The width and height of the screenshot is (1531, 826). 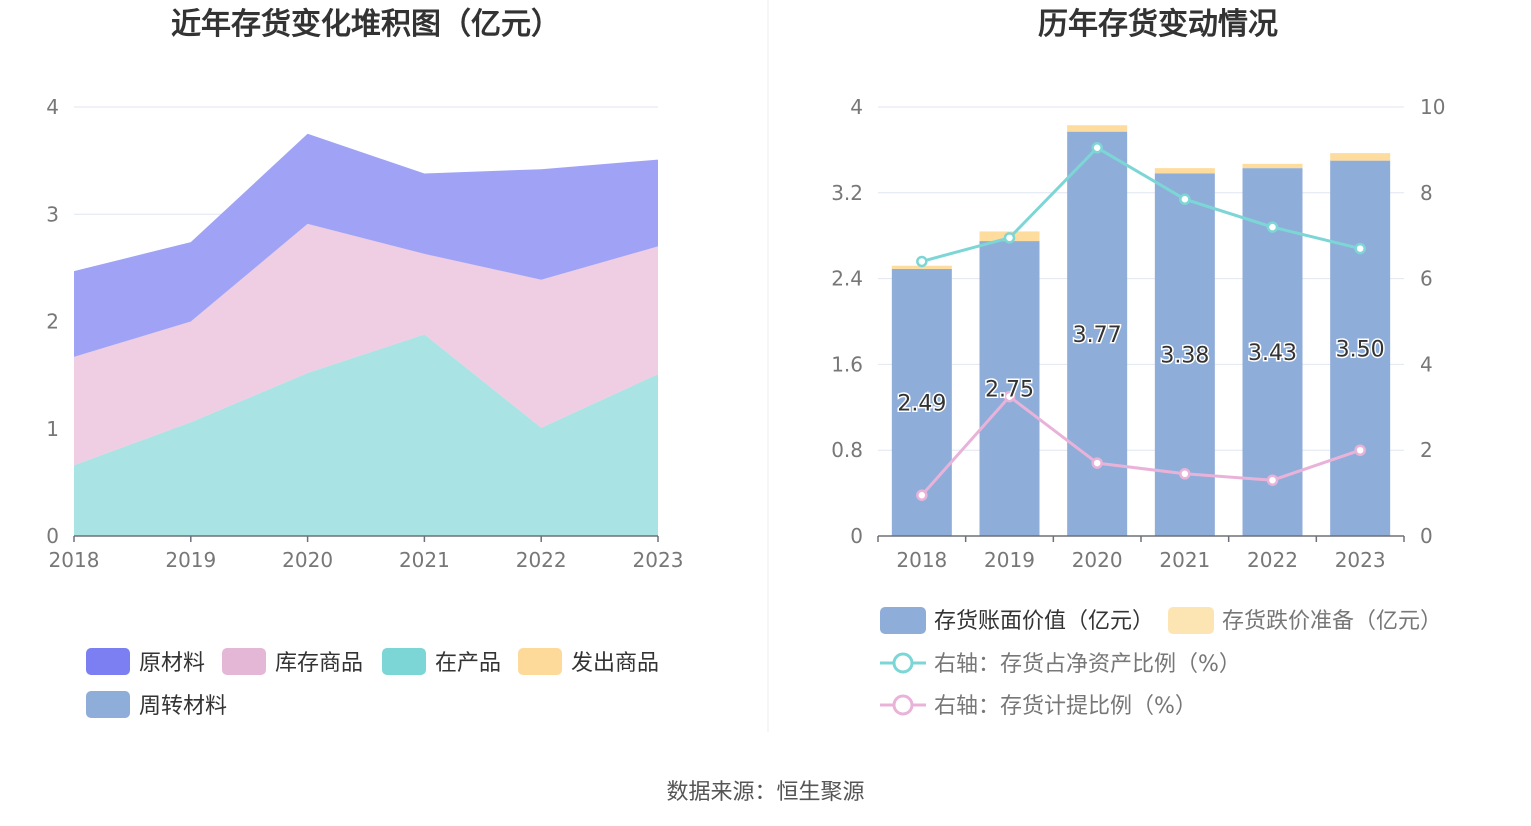 What do you see at coordinates (765, 792) in the screenshot?
I see `data-source-note: 数据来源：恒生聚源` at bounding box center [765, 792].